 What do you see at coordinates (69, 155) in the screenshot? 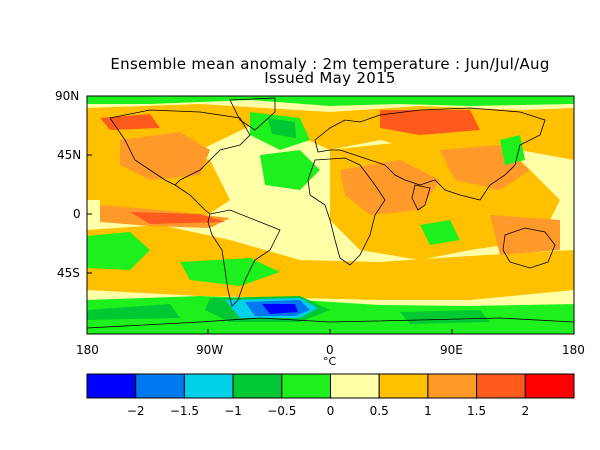
I see `lat-label-45n: 45N` at bounding box center [69, 155].